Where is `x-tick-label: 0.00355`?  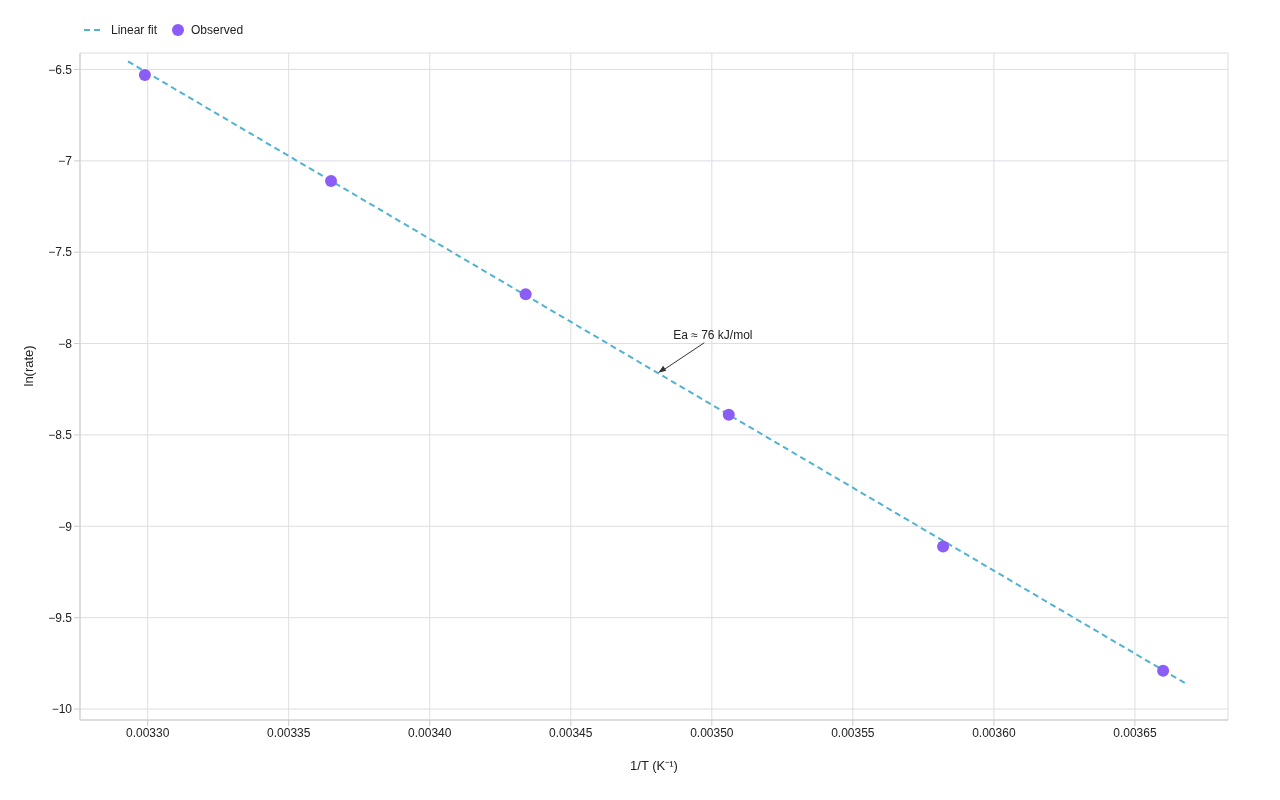
x-tick-label: 0.00355 is located at coordinates (853, 732).